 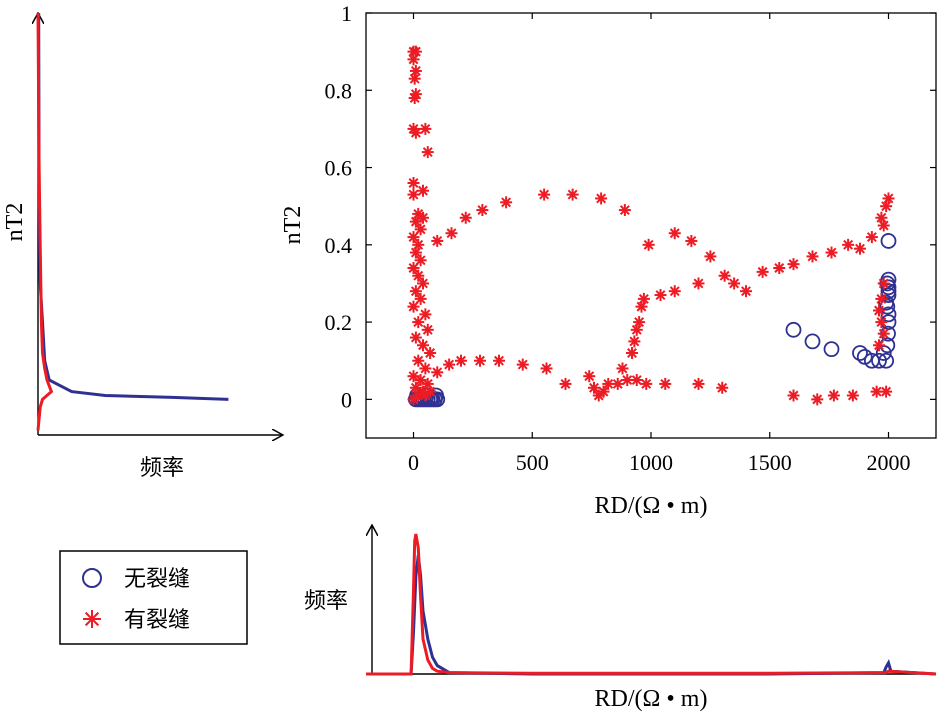 I want to click on legend-box, so click(x=153, y=597).